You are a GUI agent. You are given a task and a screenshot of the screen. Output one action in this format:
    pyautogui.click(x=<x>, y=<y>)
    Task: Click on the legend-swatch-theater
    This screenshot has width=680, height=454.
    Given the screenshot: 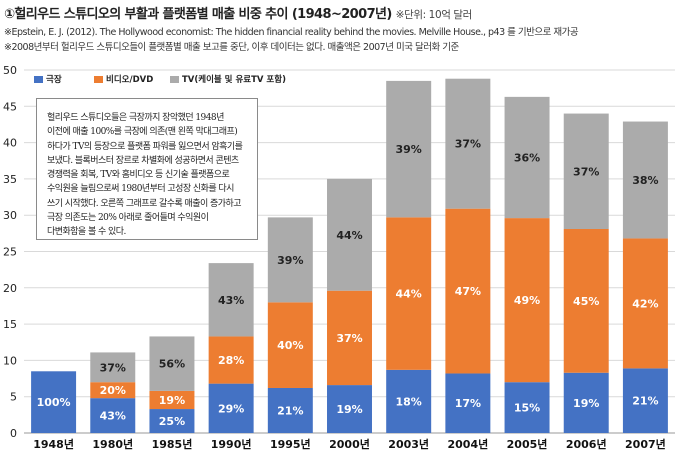 What is the action you would take?
    pyautogui.click(x=38, y=79)
    